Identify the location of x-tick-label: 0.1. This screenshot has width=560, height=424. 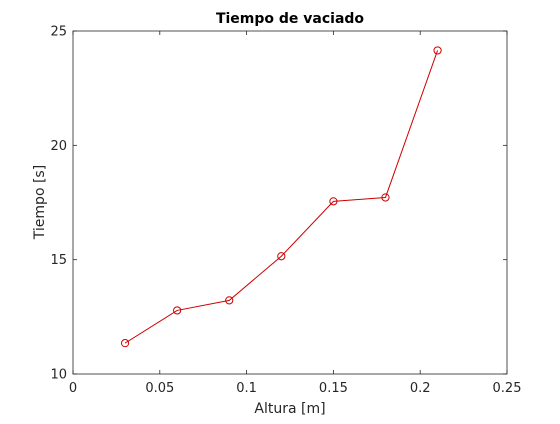
(246, 388).